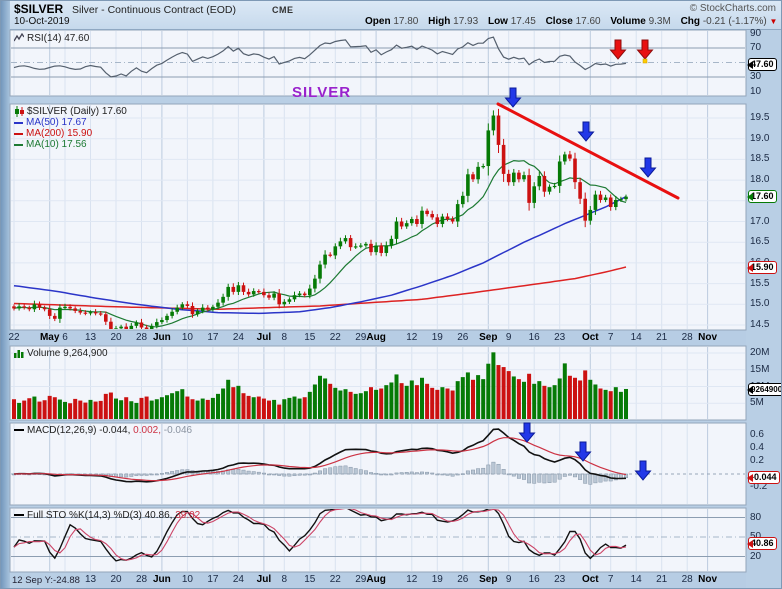  I want to click on sto-legend-main: Full STO %K(14,3) %D(3) 40.86,, so click(100, 515).